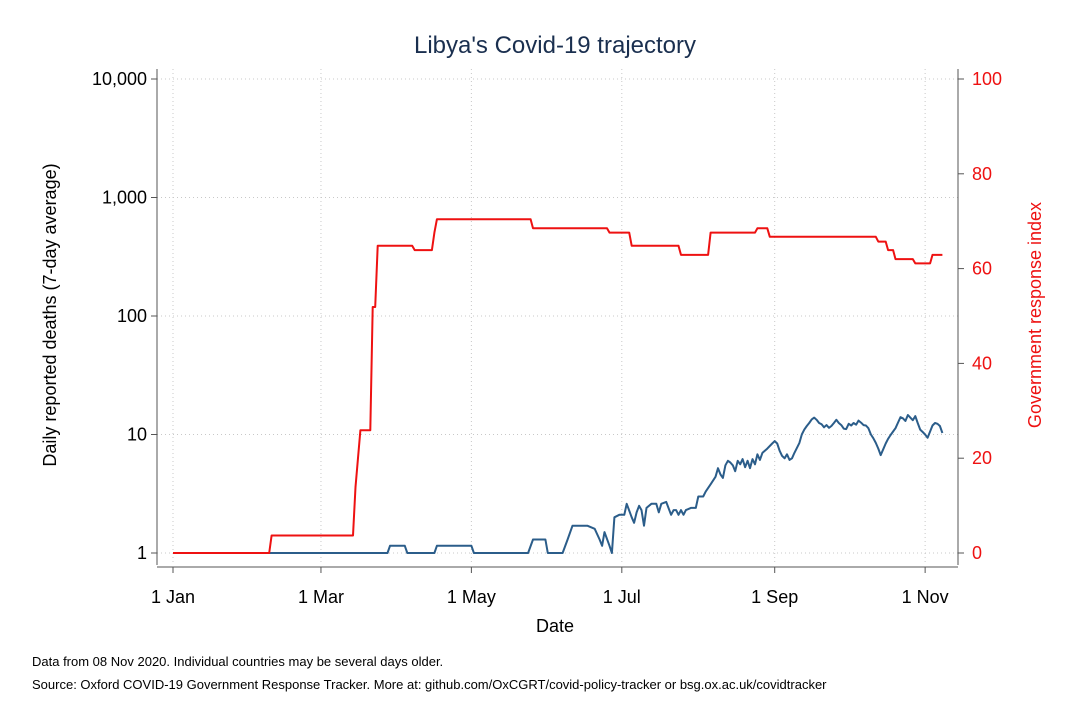 The height and width of the screenshot is (722, 1083). What do you see at coordinates (982, 269) in the screenshot?
I see `y-right-tick-label: 60` at bounding box center [982, 269].